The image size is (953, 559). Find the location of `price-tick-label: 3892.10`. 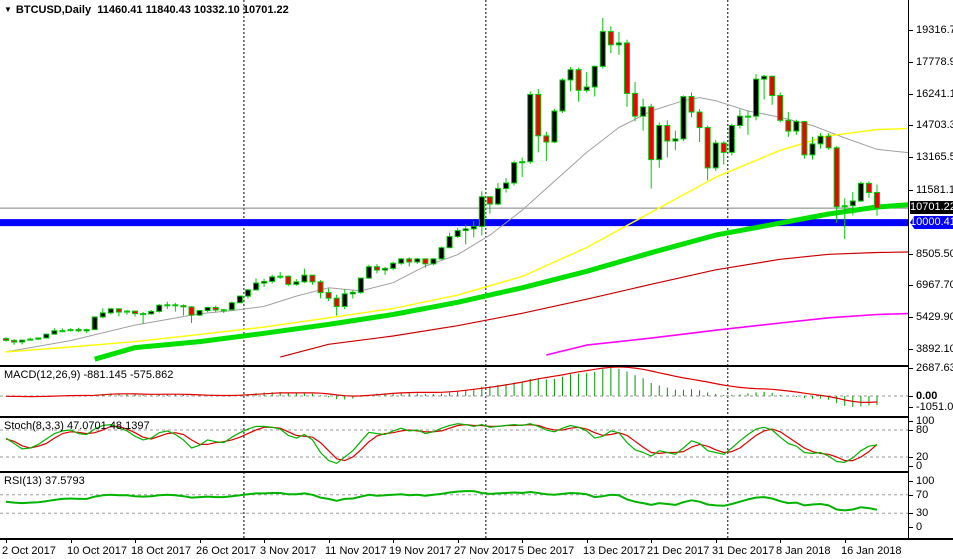

price-tick-label: 3892.10 is located at coordinates (934, 349).